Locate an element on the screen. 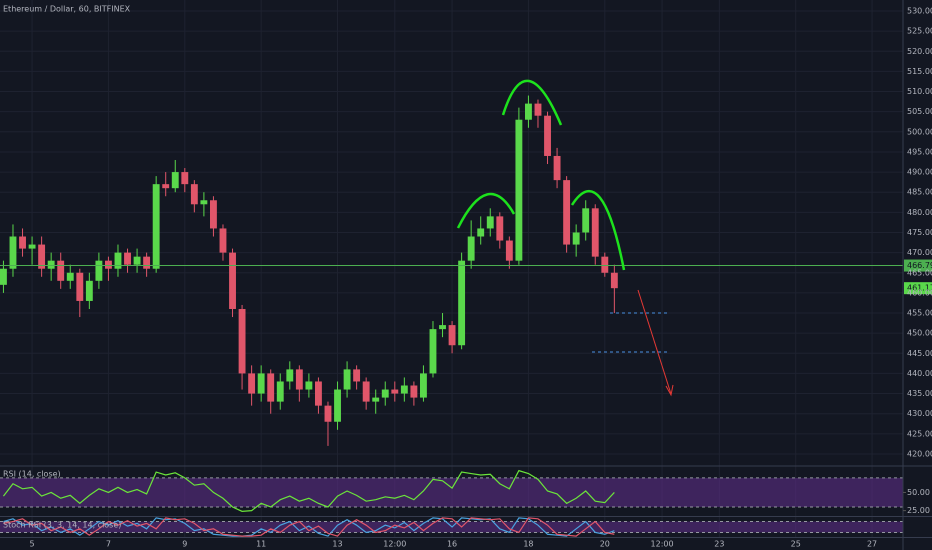 This screenshot has height=550, width=932. drawings is located at coordinates (565, 238).